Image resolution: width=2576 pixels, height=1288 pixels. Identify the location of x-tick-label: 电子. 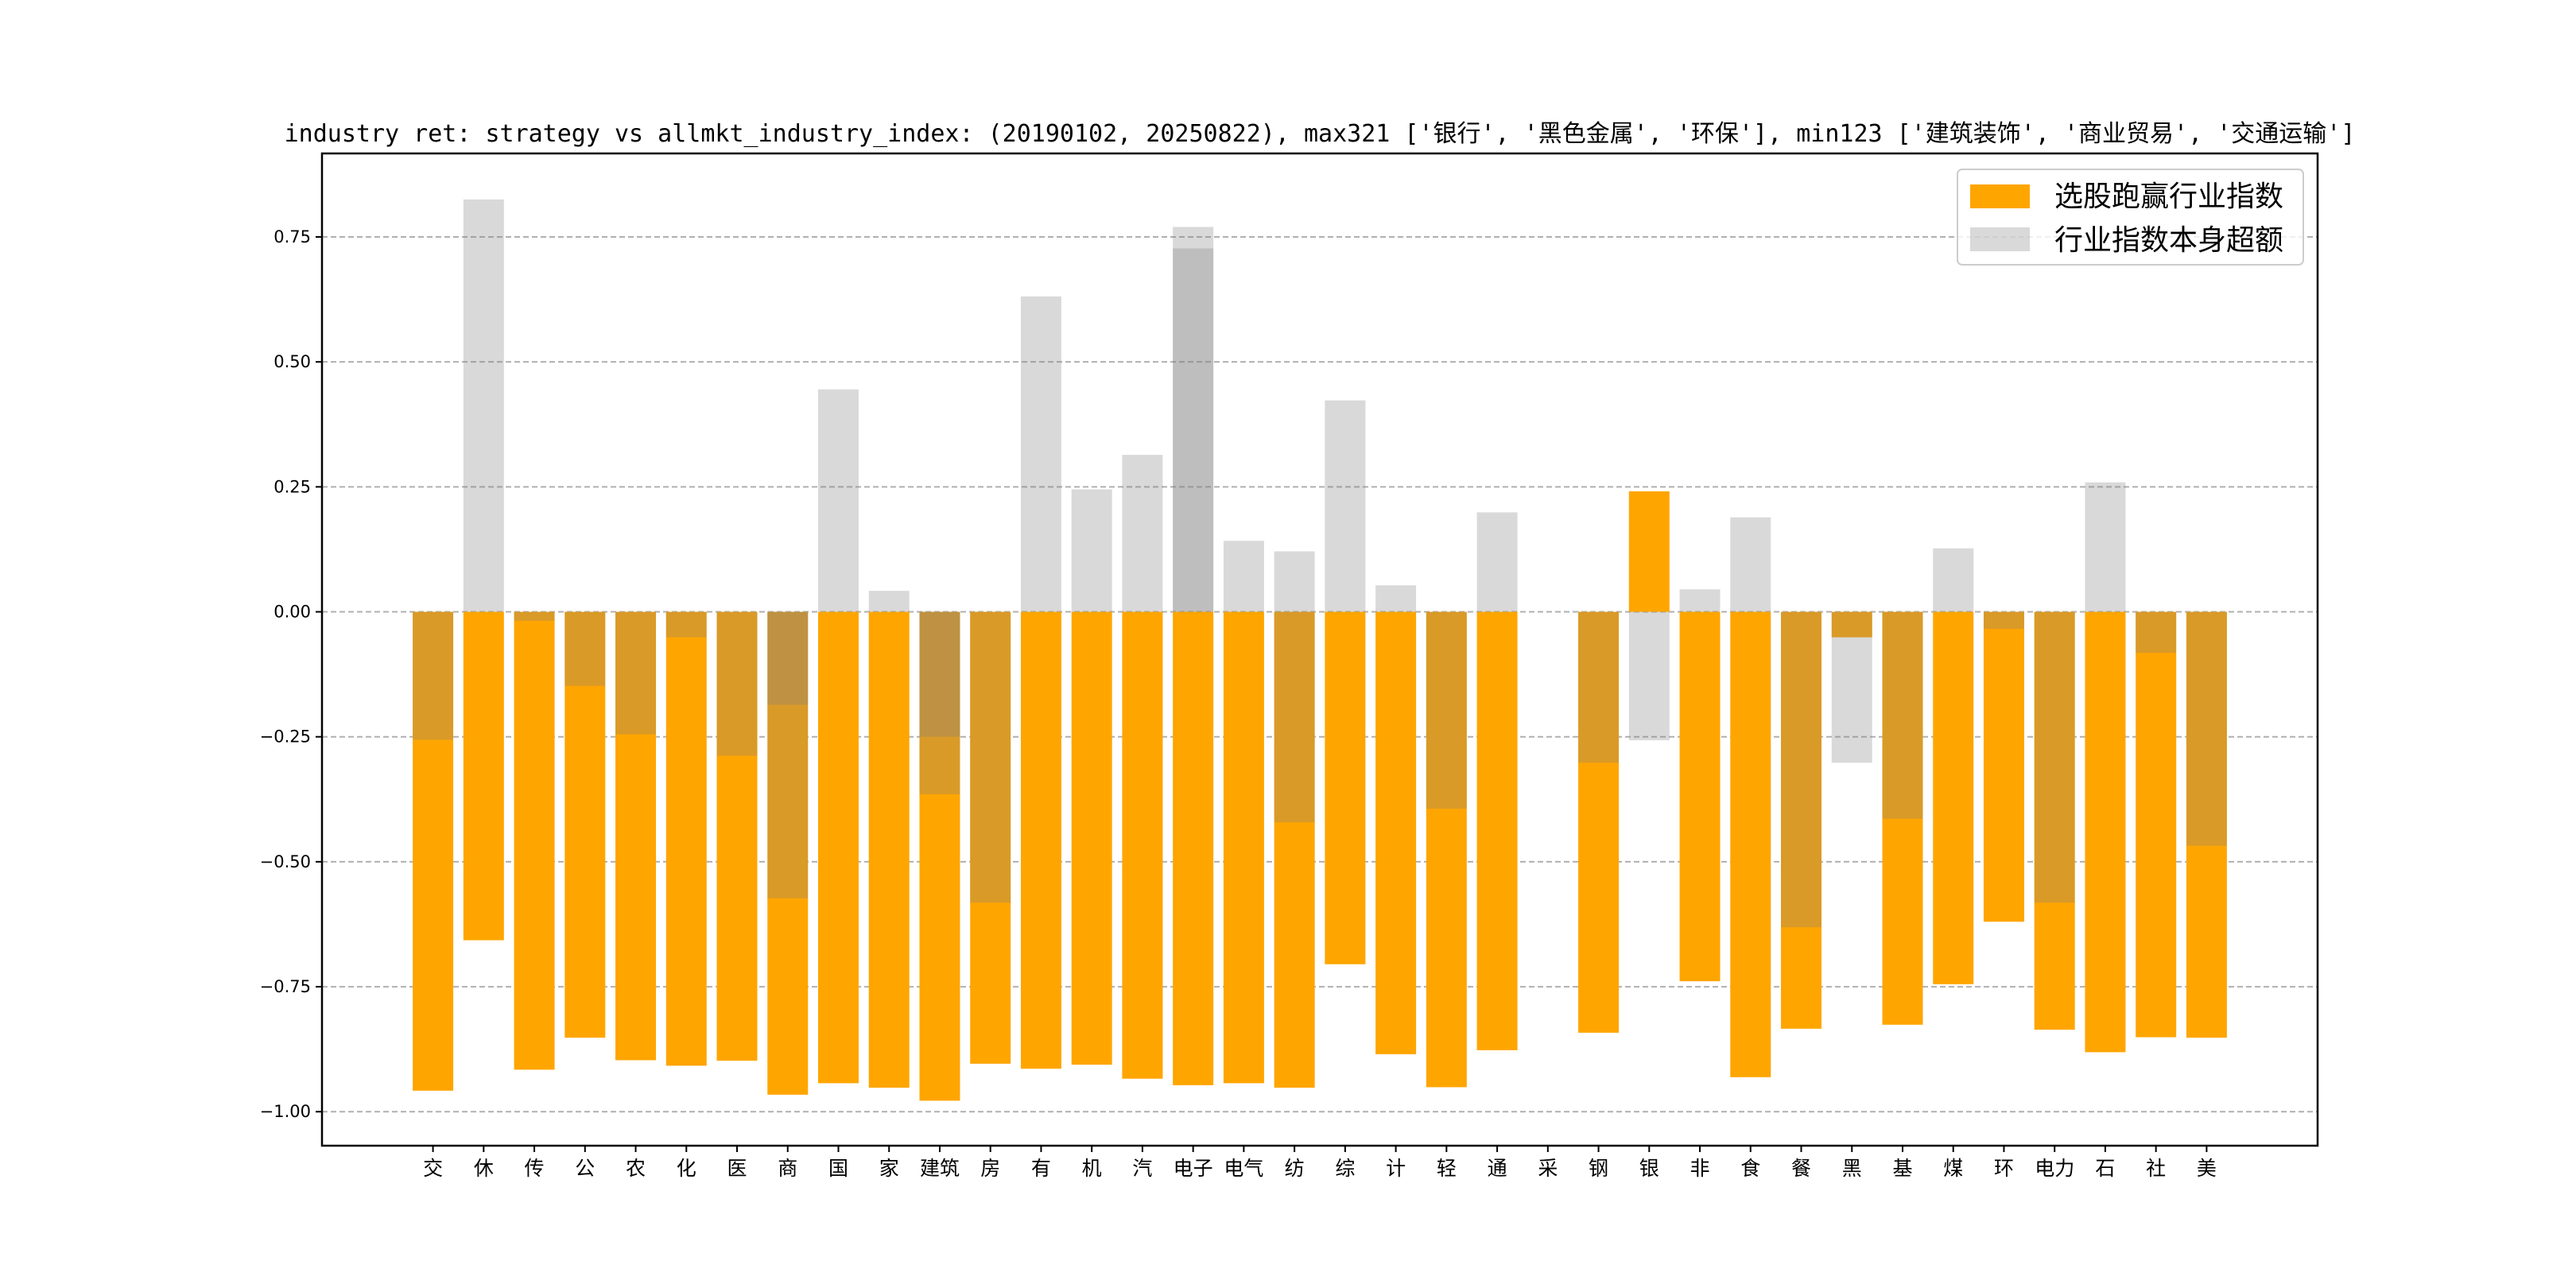
(1194, 1168).